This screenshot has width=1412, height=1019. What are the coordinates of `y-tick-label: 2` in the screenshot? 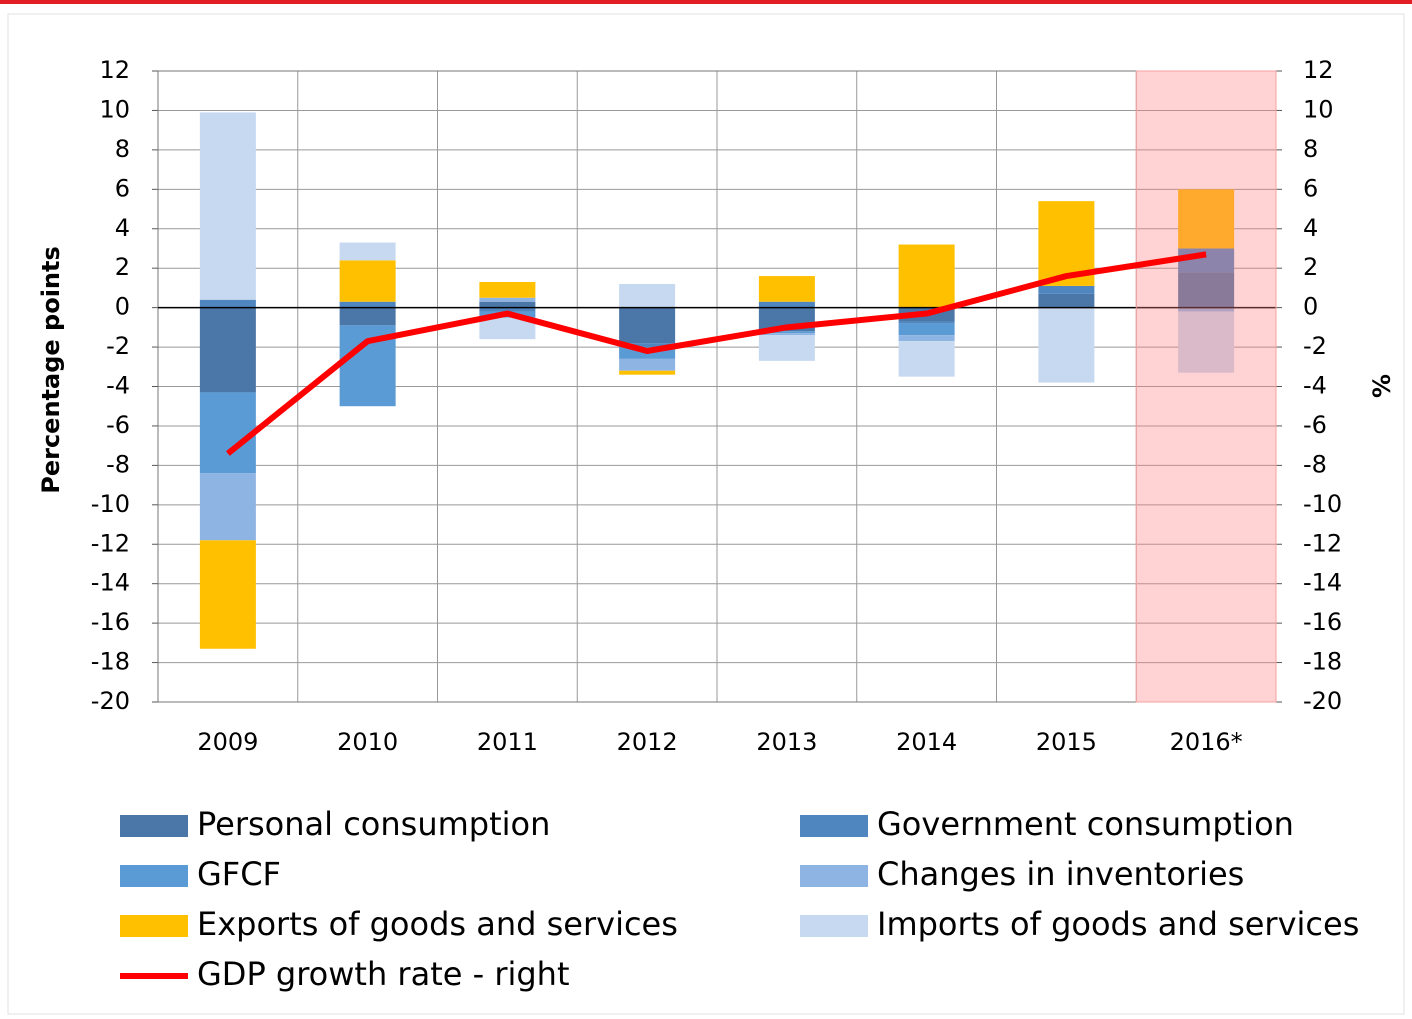 It's located at (122, 267).